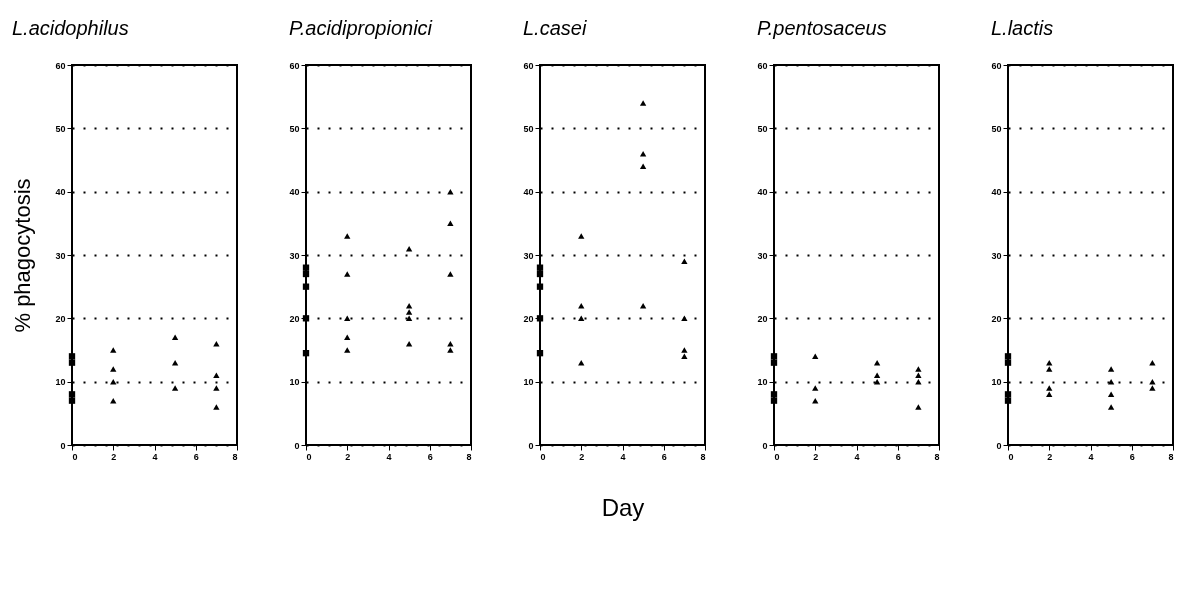 The width and height of the screenshot is (1204, 608). Describe the element at coordinates (623, 507) in the screenshot. I see `x-axis-title: Day` at that location.